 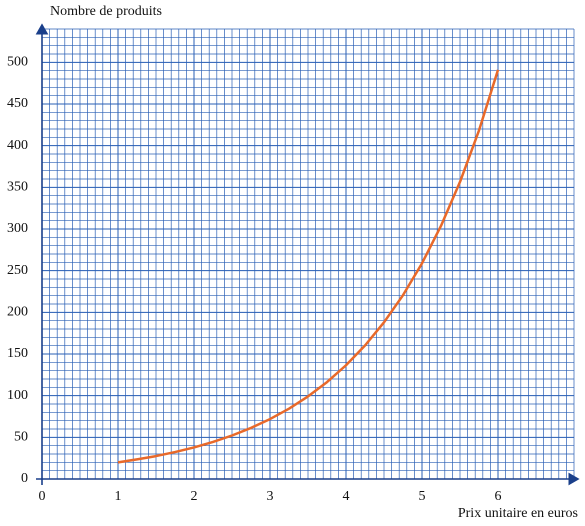 What do you see at coordinates (422, 496) in the screenshot?
I see `x-tick-label: 5` at bounding box center [422, 496].